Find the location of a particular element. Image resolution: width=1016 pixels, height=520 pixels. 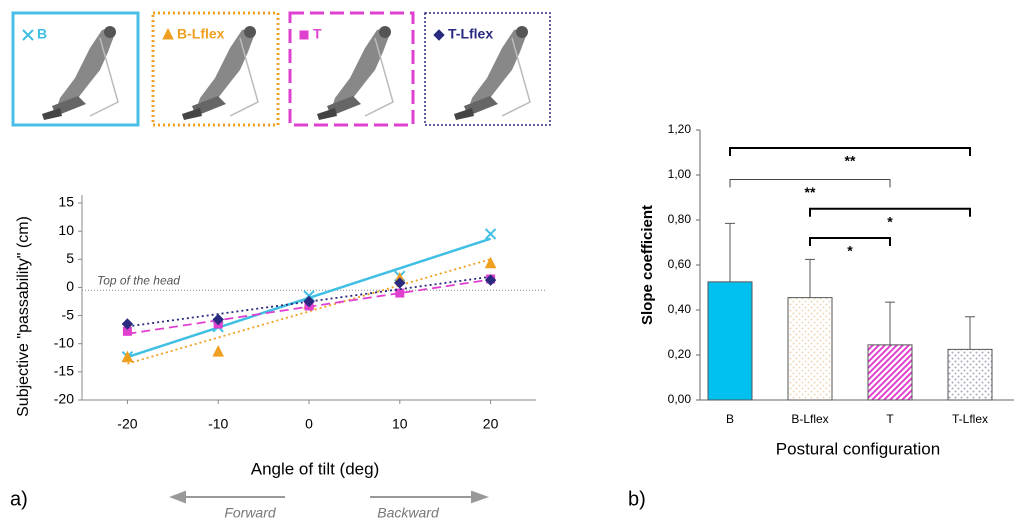

y-tick-label: 10 is located at coordinates (66, 230).